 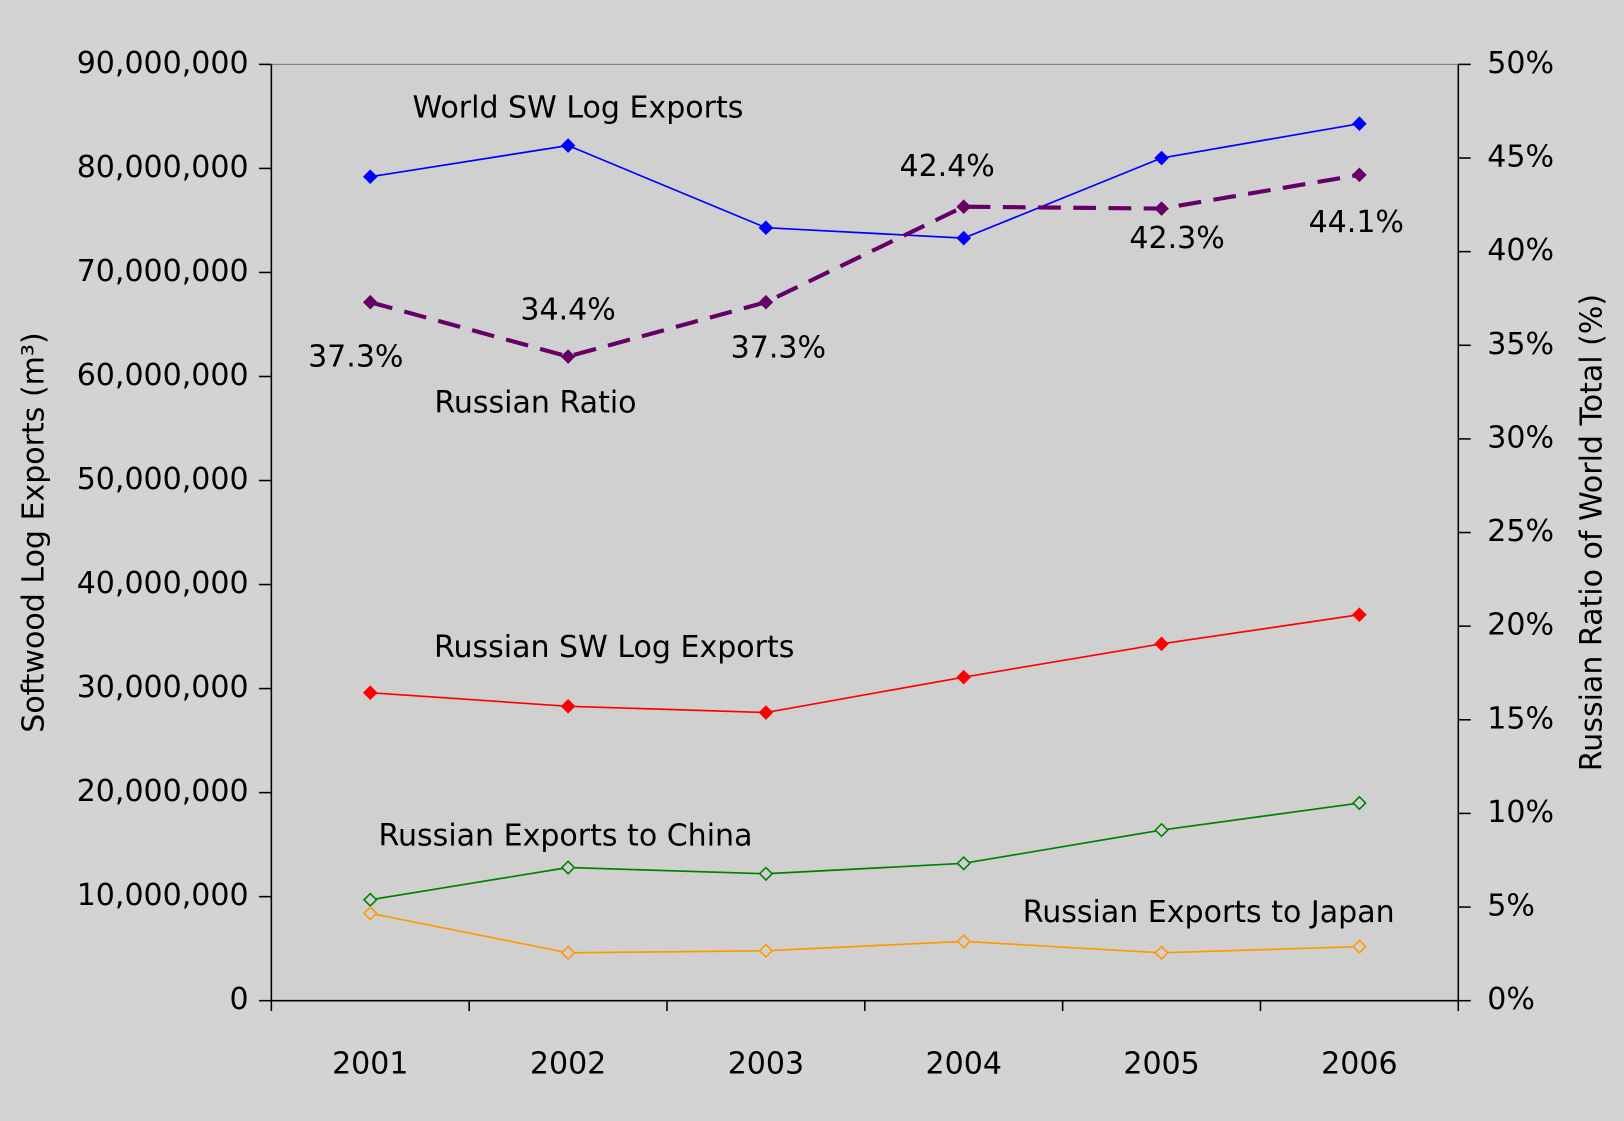 What do you see at coordinates (238, 999) in the screenshot?
I see `y-tick-label: 0` at bounding box center [238, 999].